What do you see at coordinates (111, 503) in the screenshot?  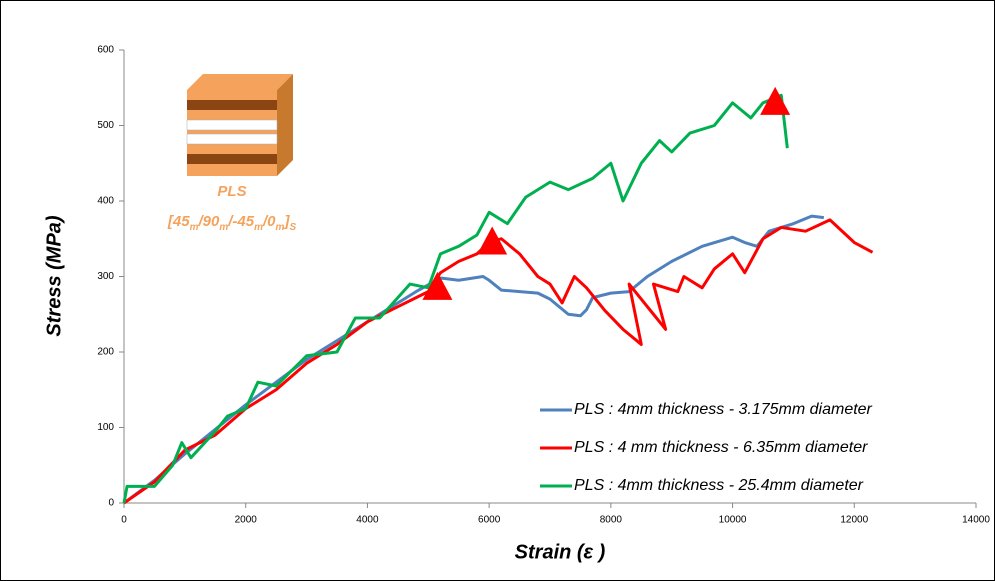 I see `y-tick-label: 0` at bounding box center [111, 503].